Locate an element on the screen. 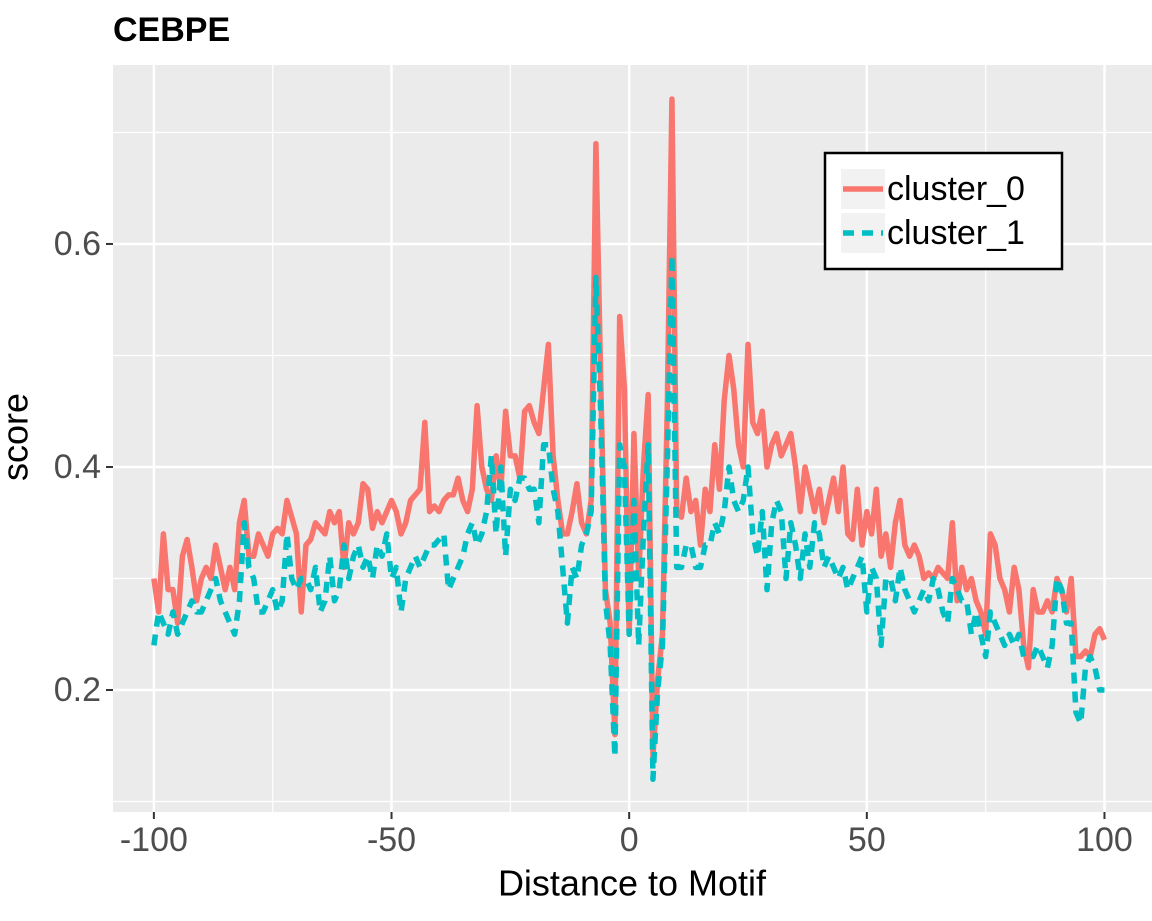 The height and width of the screenshot is (921, 1152). x-tick-label: 100 is located at coordinates (1104, 840).